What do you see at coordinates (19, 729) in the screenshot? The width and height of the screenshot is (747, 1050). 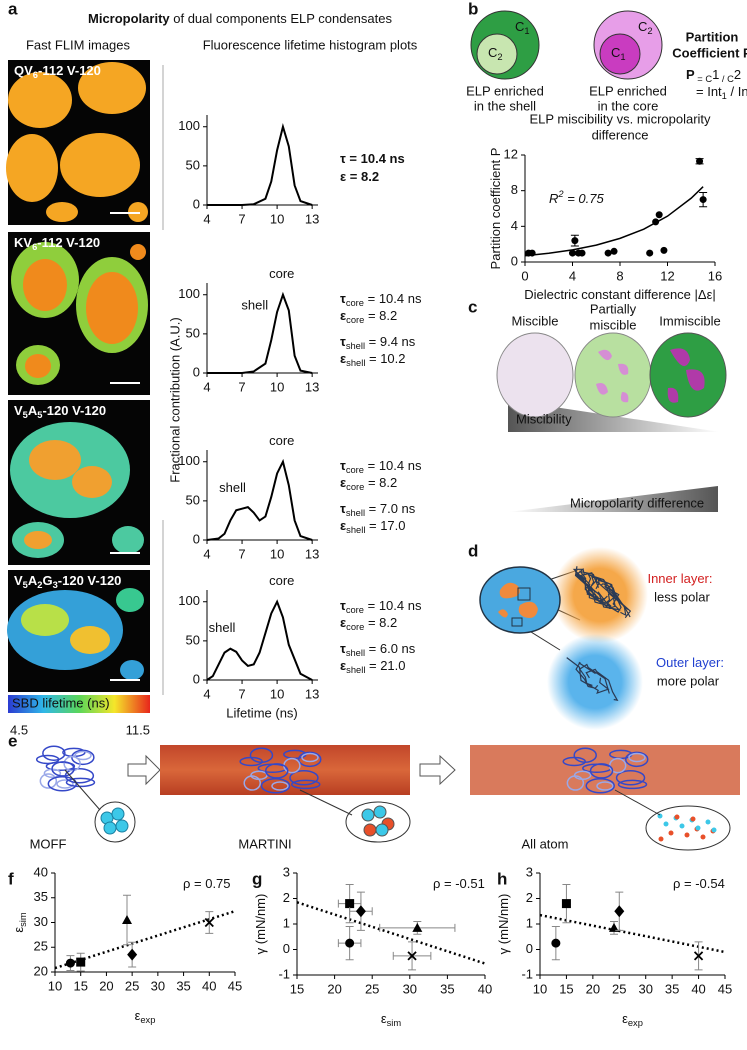 I see `colorbar-min: 4.5` at bounding box center [19, 729].